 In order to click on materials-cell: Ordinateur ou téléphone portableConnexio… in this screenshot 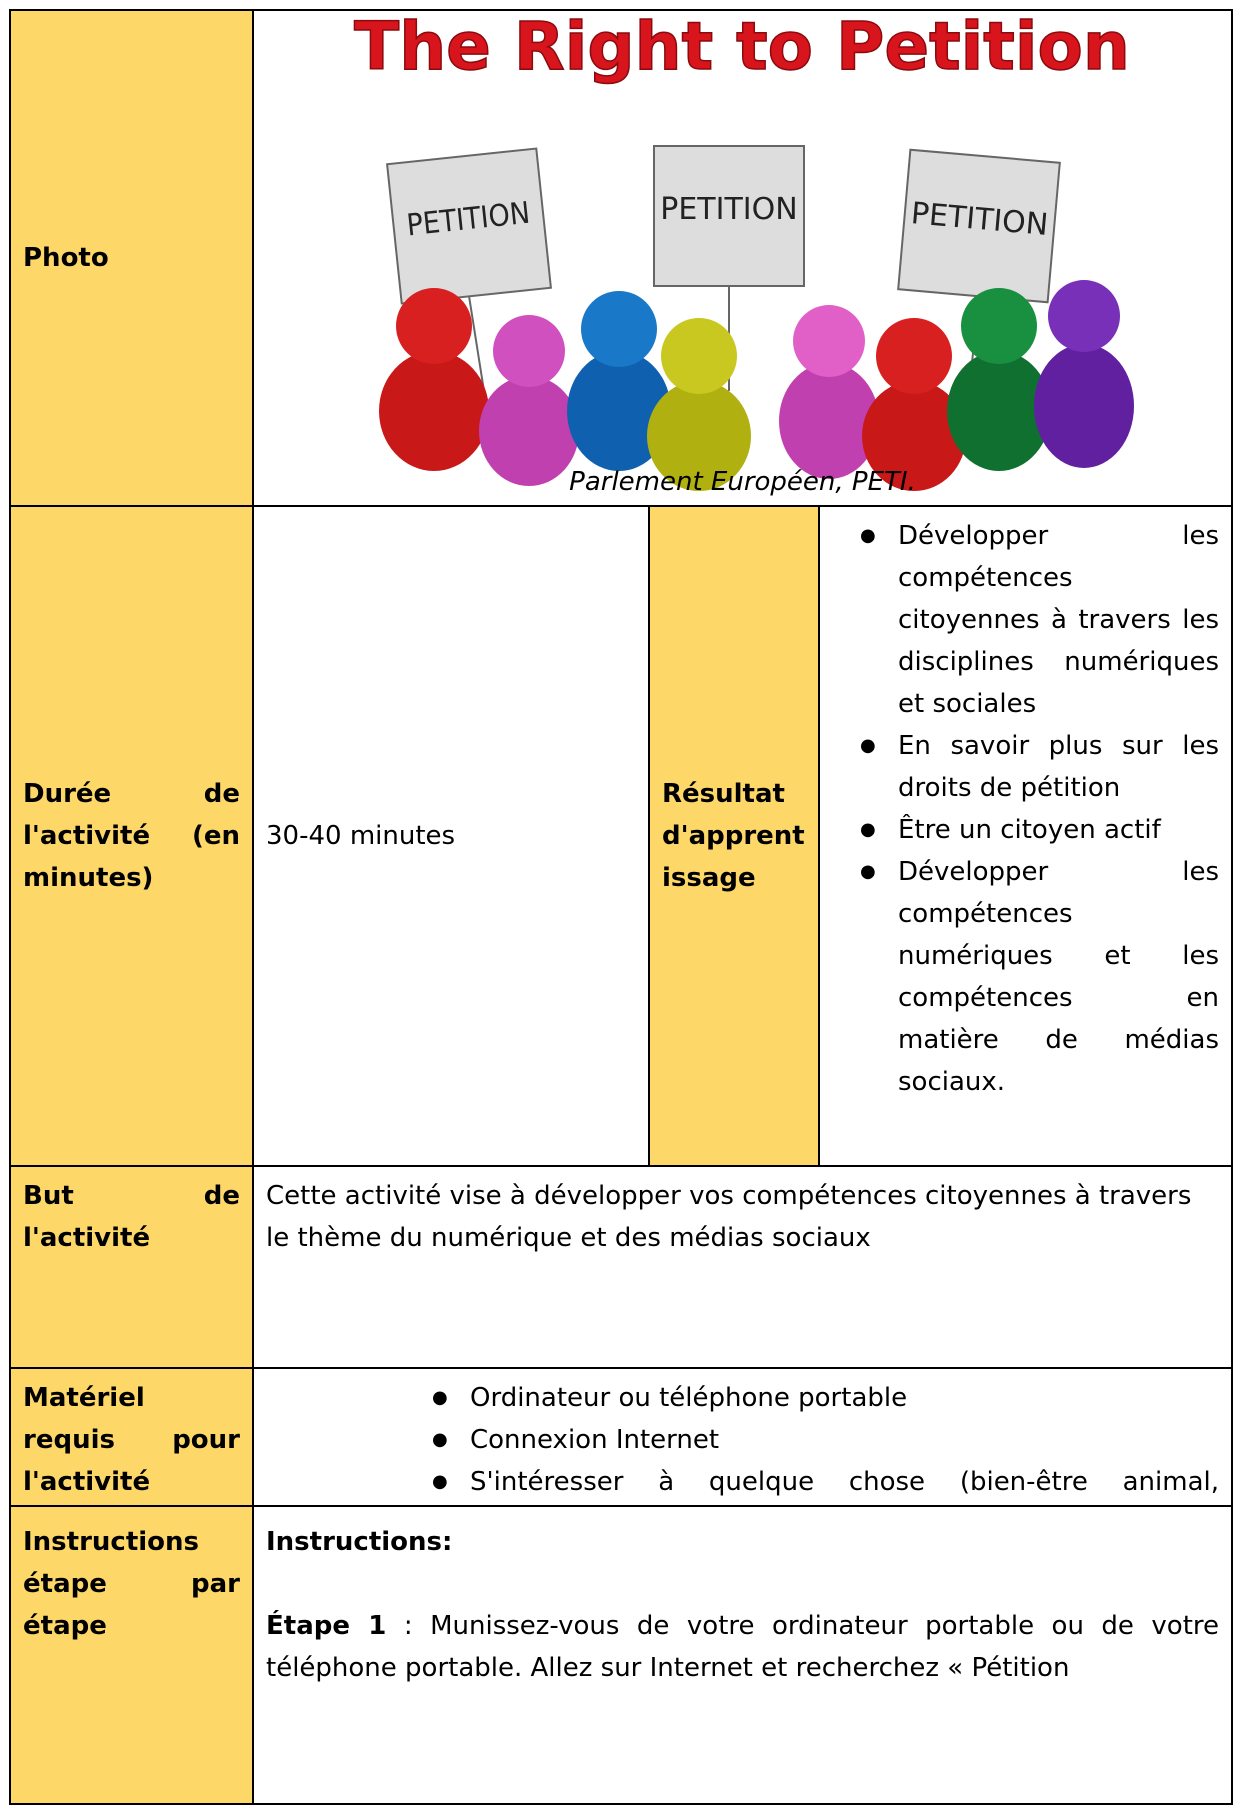, I will do `click(742, 1437)`.